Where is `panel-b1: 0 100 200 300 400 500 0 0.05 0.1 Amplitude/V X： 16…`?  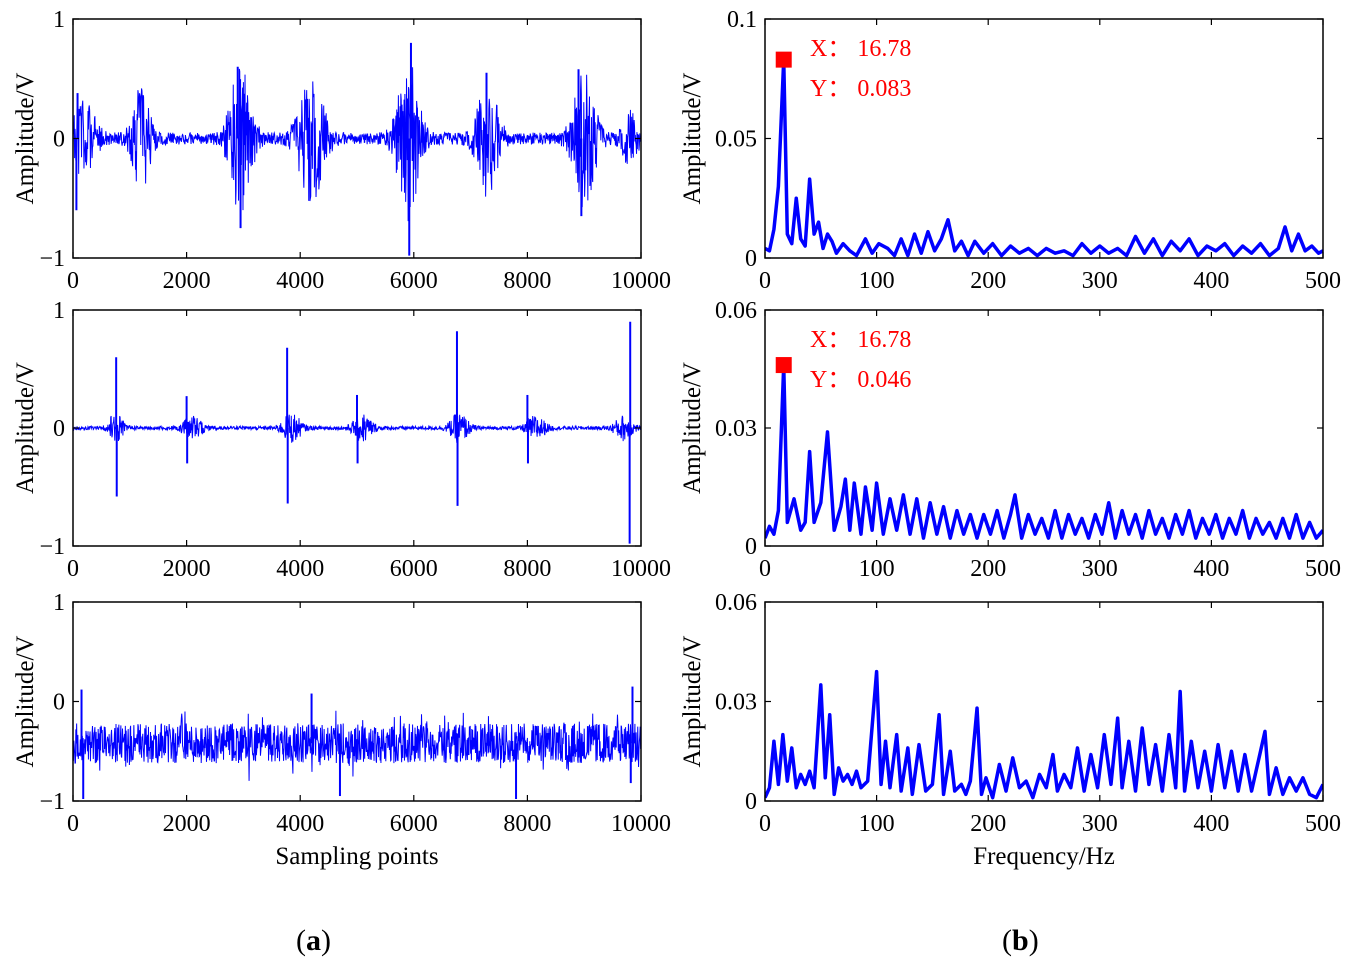 panel-b1: 0 100 200 300 400 500 0 0.05 0.1 Amplitude/V X： 16… is located at coordinates (1010, 150).